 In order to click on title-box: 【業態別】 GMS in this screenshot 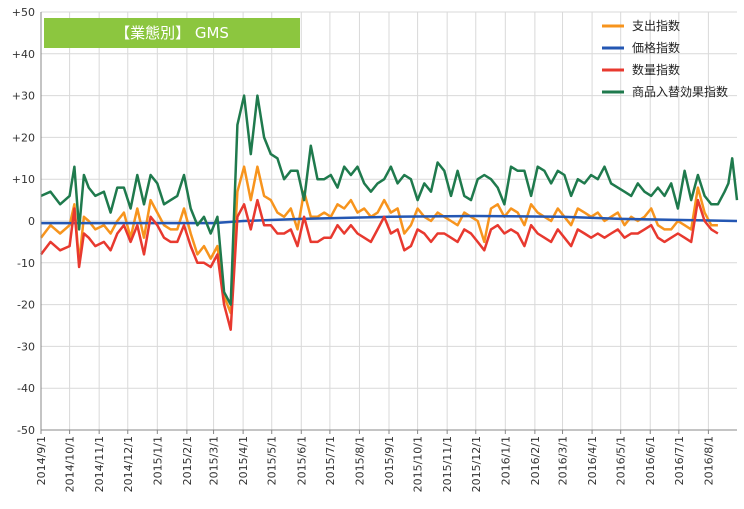, I will do `click(172, 33)`.